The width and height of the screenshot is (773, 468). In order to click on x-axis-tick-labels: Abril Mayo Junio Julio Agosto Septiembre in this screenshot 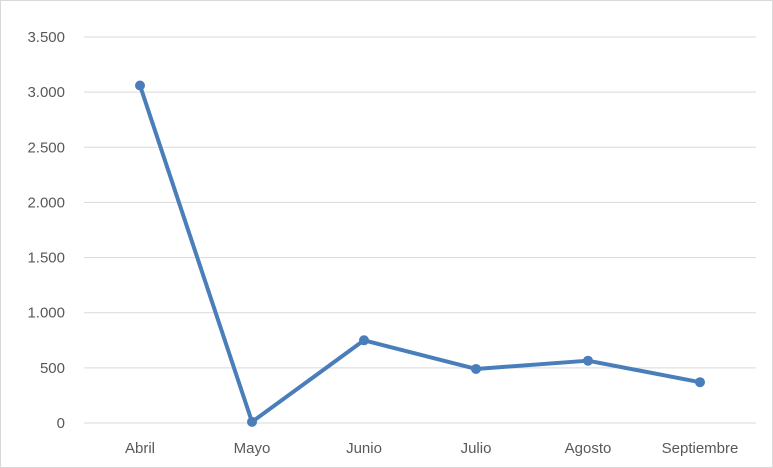, I will do `click(431, 448)`.